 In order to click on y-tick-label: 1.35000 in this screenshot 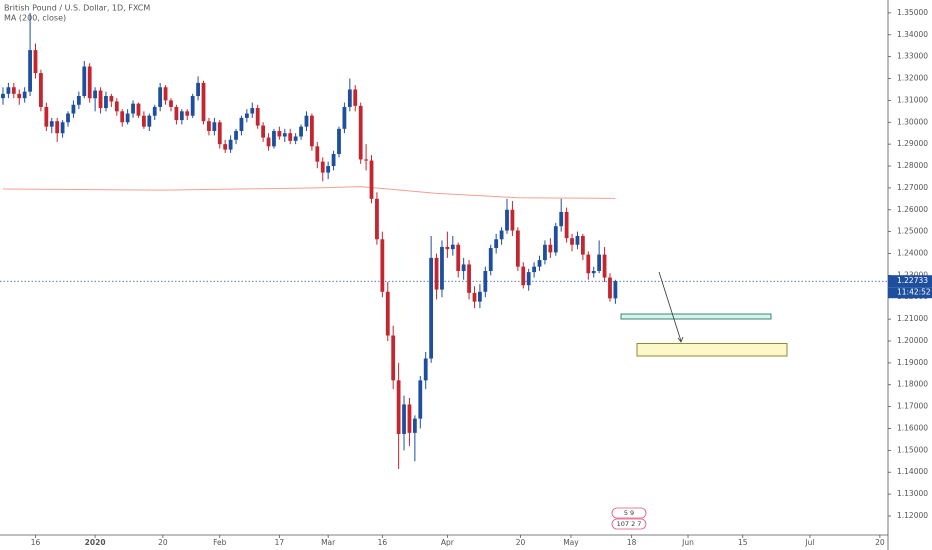, I will do `click(912, 12)`.